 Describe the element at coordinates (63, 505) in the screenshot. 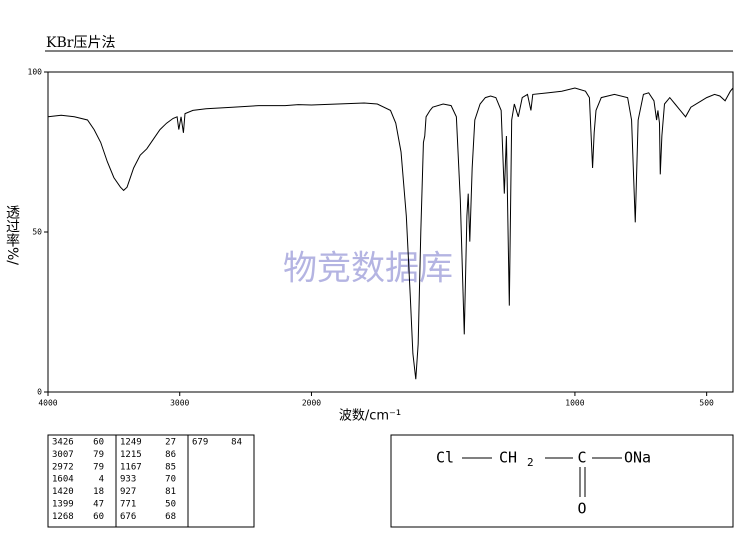

I see `peak-wavenumber: 1399` at that location.